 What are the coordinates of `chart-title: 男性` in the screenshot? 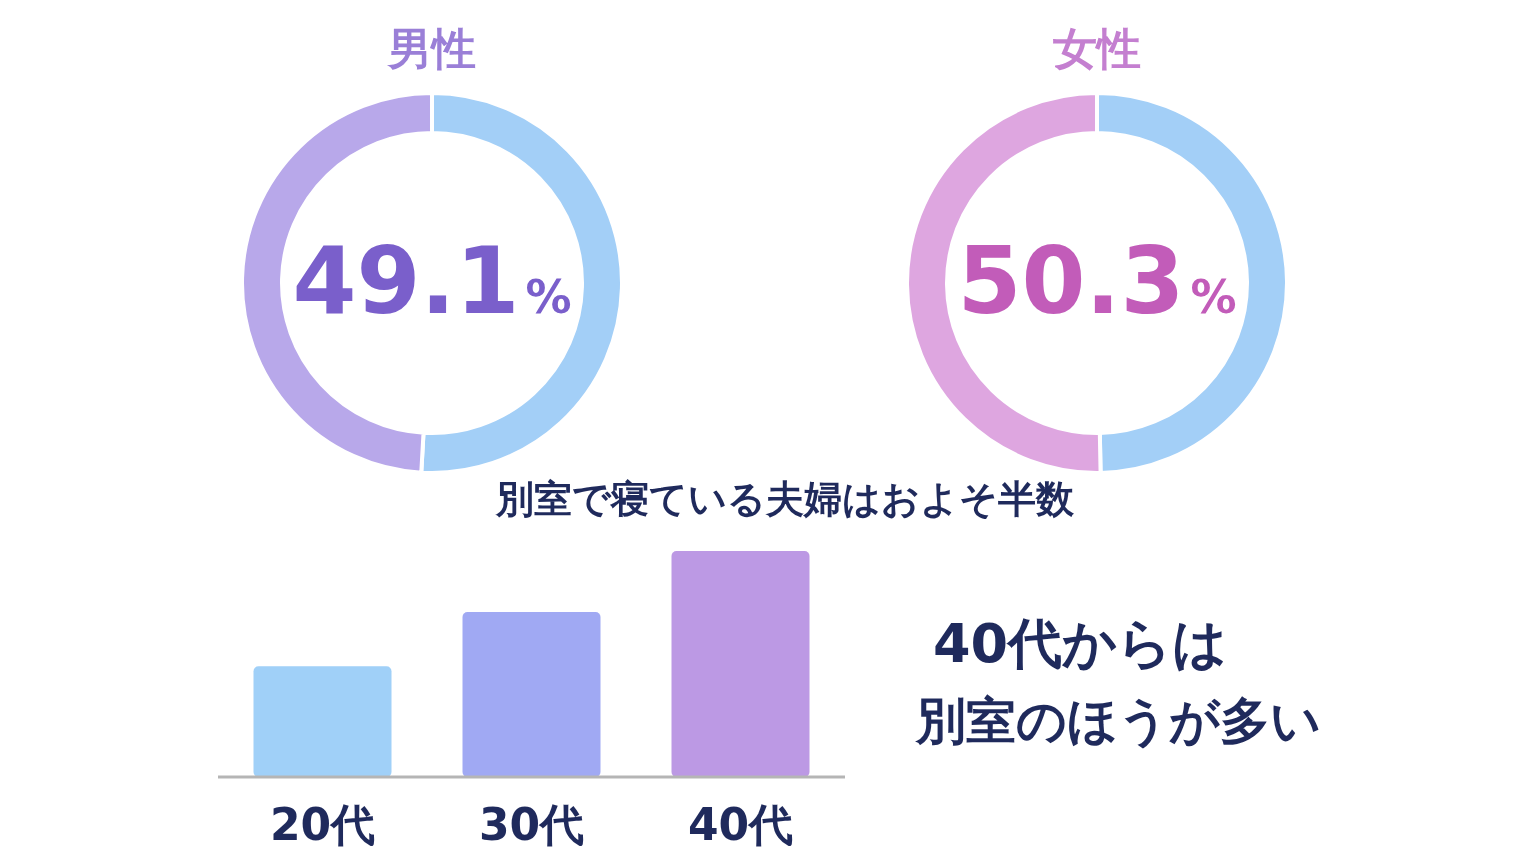 It's located at (431, 48).